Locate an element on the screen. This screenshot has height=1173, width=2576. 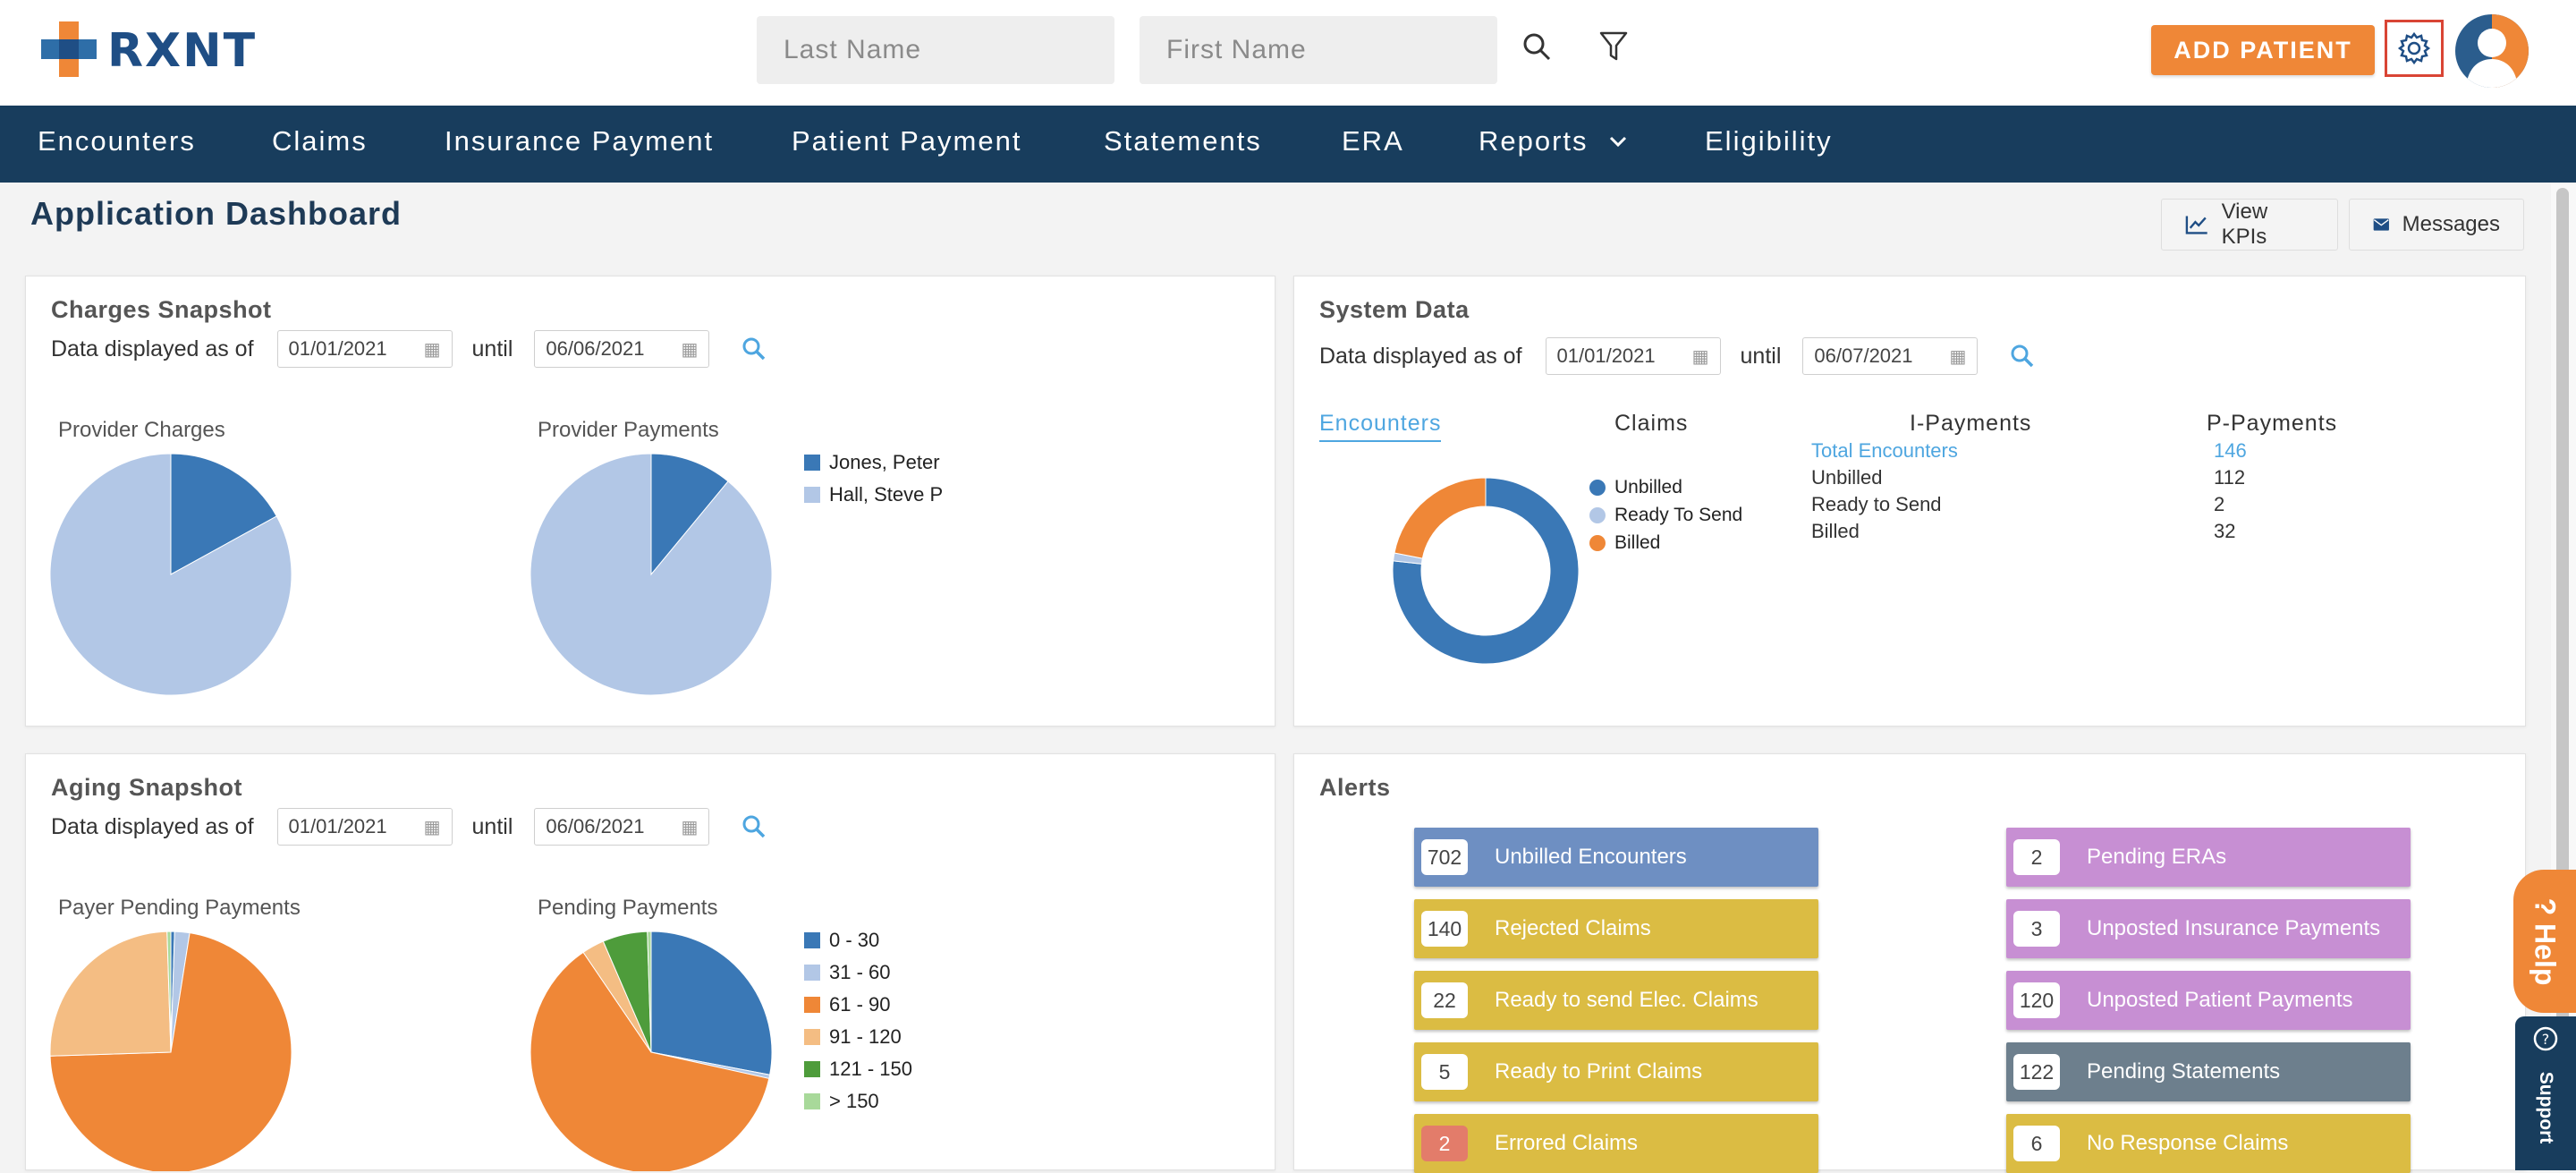
legend-label: Jones, Peter is located at coordinates (884, 462).